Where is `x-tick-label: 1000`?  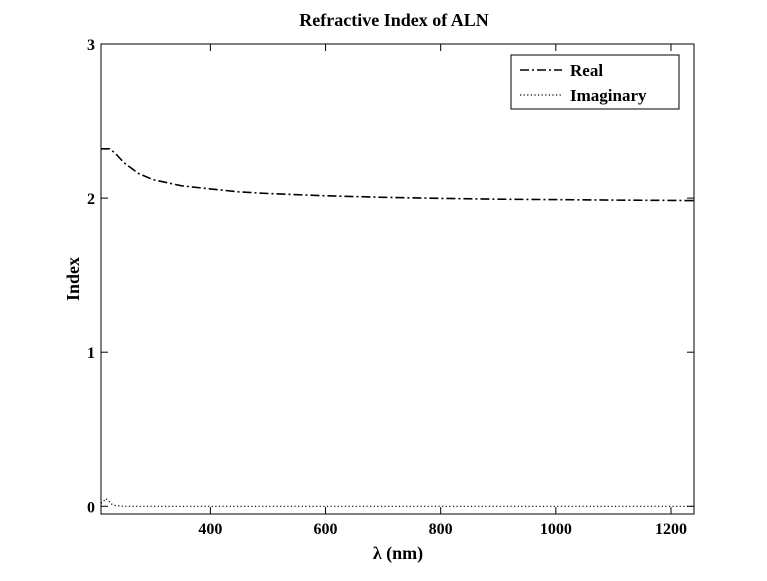 x-tick-label: 1000 is located at coordinates (556, 529).